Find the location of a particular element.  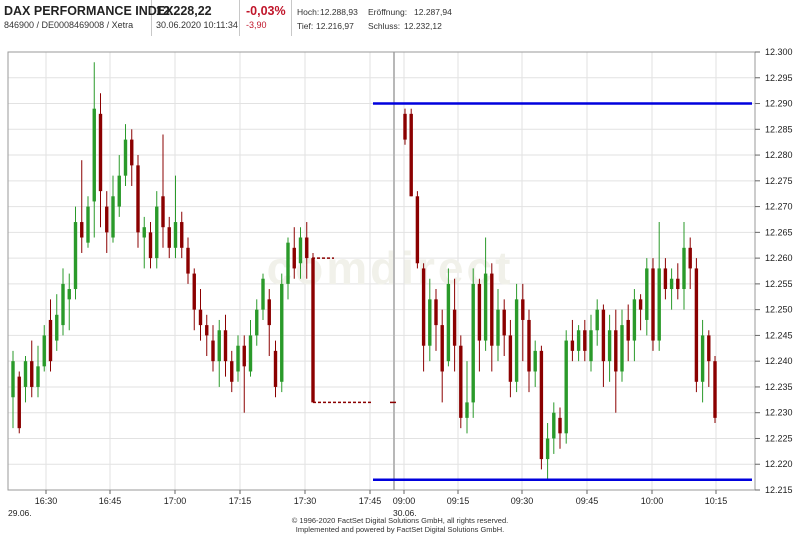

y-tick-label: 12.280 is located at coordinates (779, 155).